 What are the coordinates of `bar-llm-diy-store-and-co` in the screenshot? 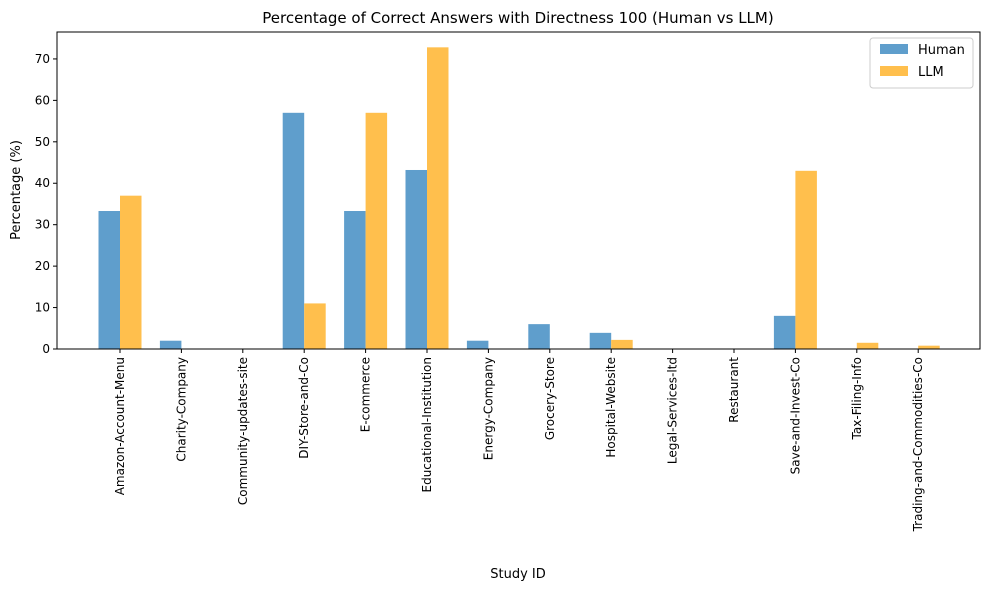 It's located at (315, 326).